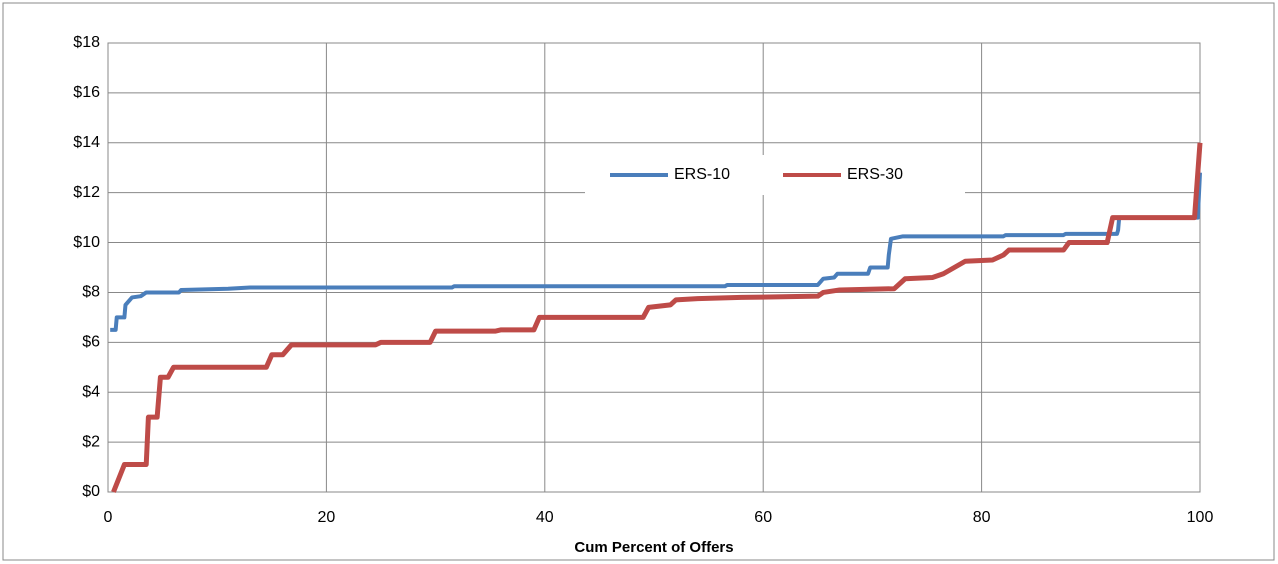 This screenshot has width=1278, height=564. What do you see at coordinates (91, 491) in the screenshot?
I see `y-tick-label: $0` at bounding box center [91, 491].